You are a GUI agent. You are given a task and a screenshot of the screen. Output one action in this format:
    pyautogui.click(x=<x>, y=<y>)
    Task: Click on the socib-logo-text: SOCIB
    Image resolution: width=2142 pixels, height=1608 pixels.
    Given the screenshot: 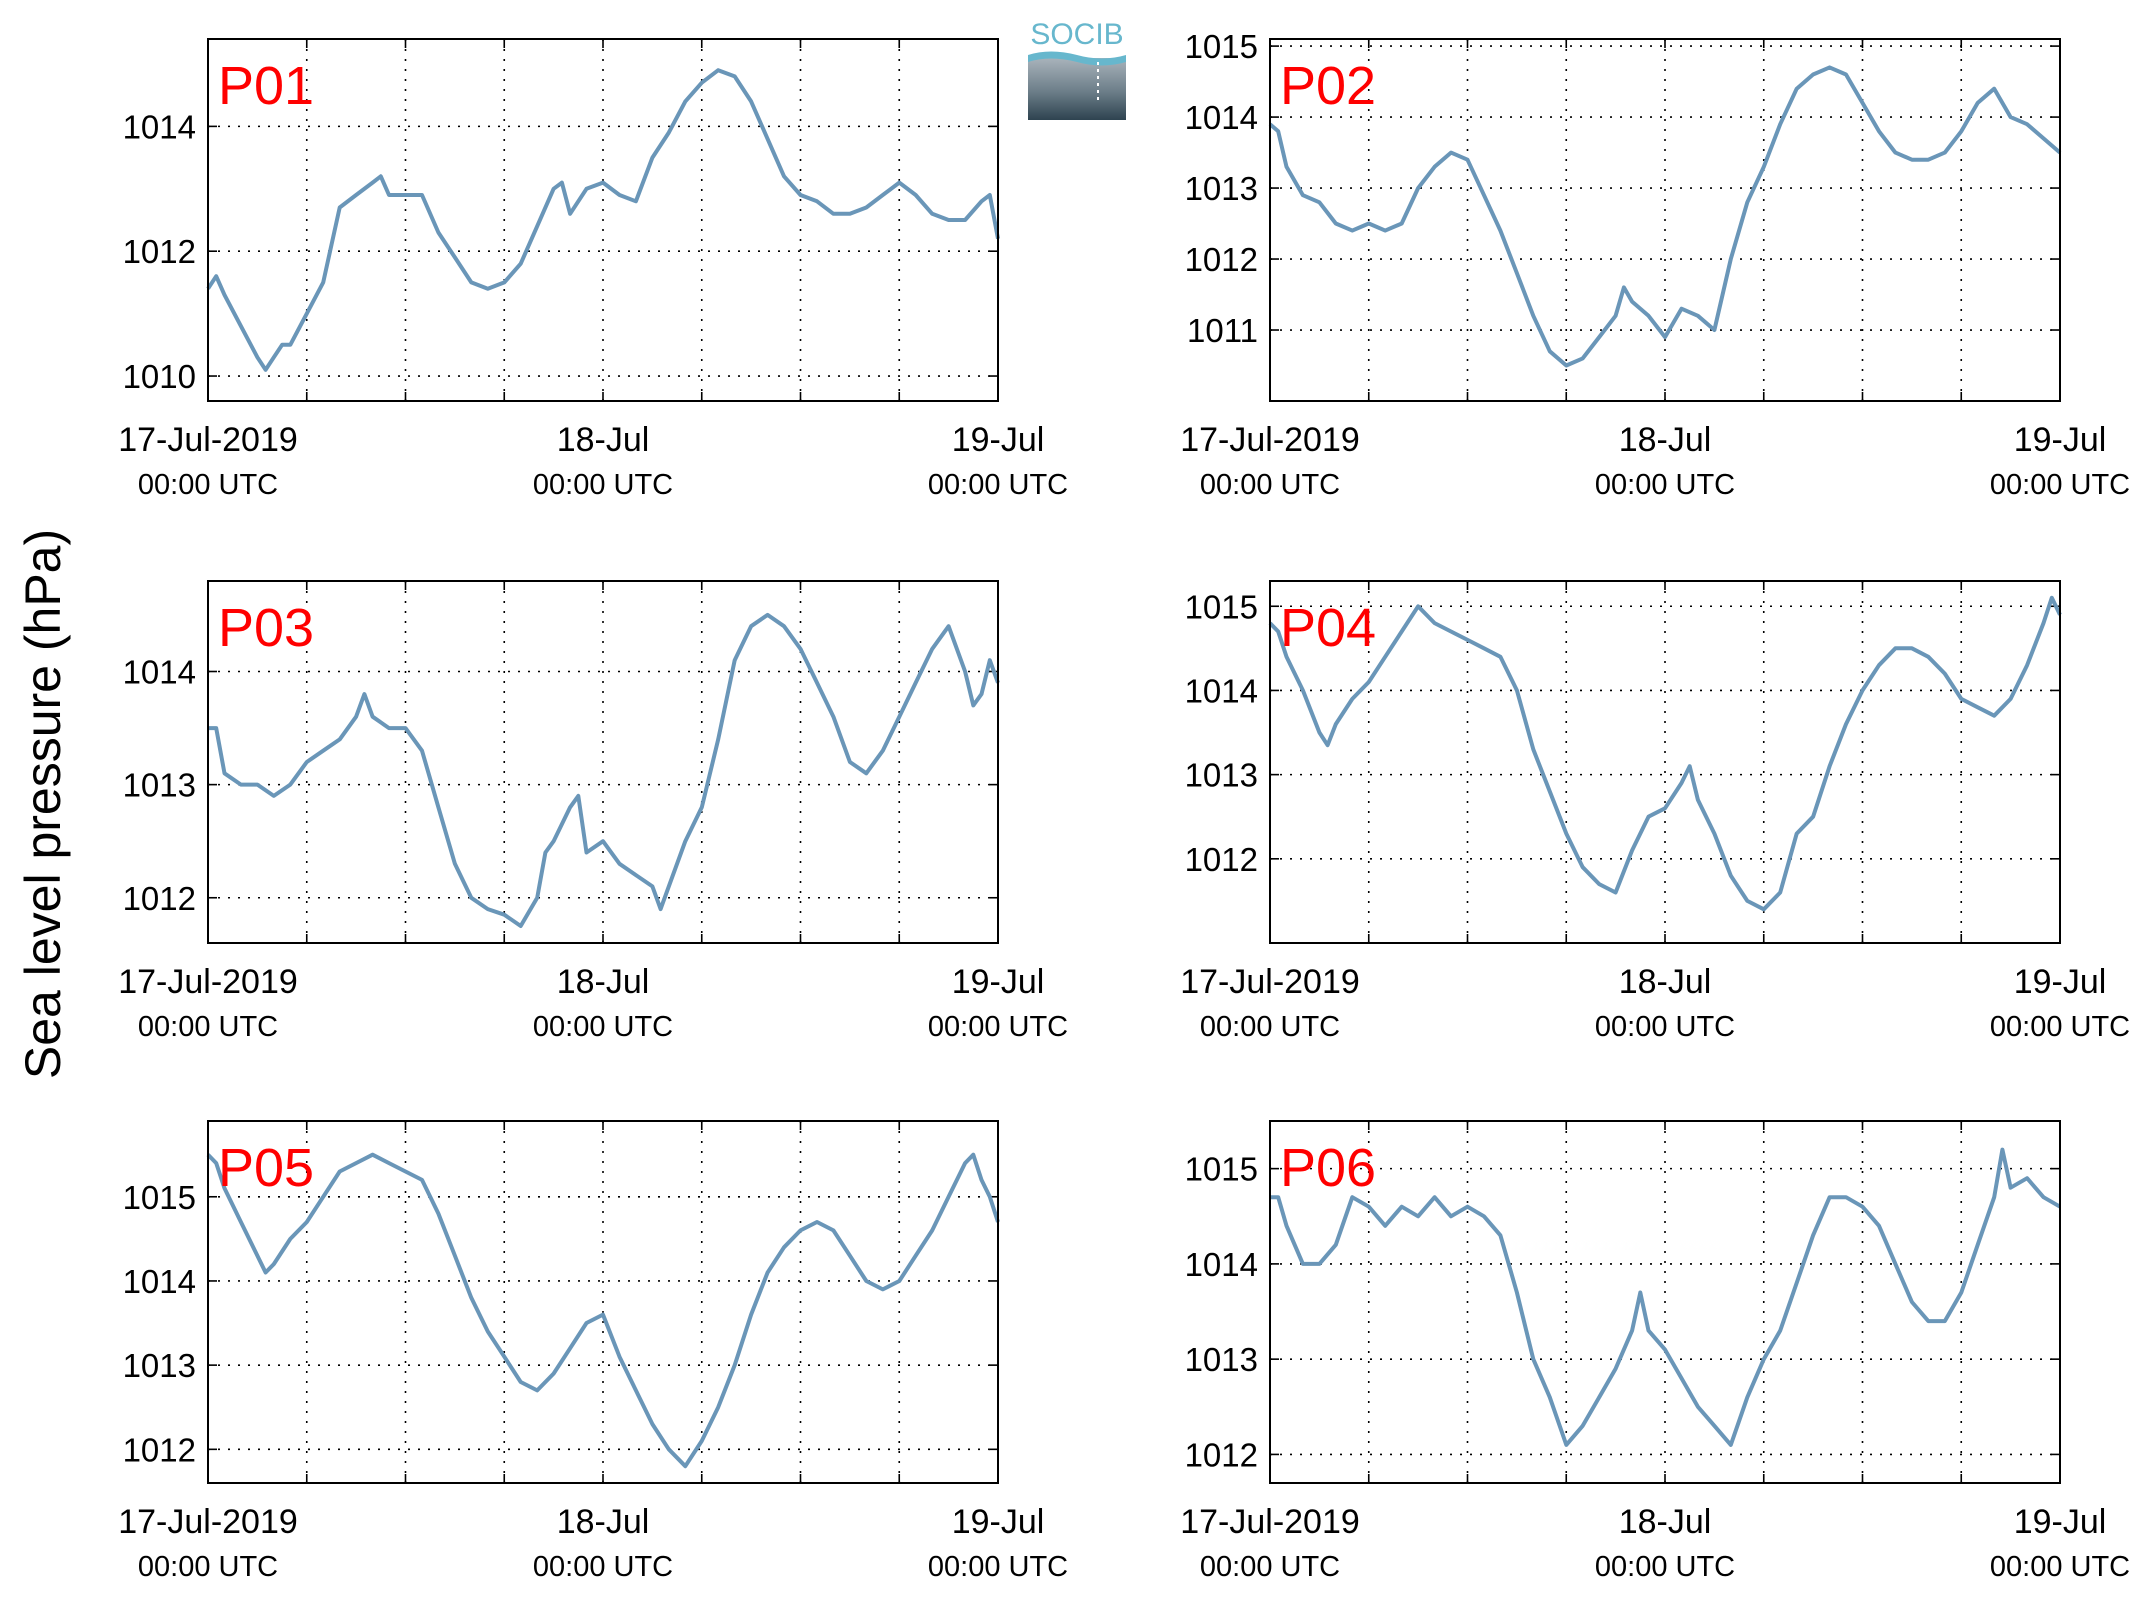 What is the action you would take?
    pyautogui.click(x=1076, y=34)
    